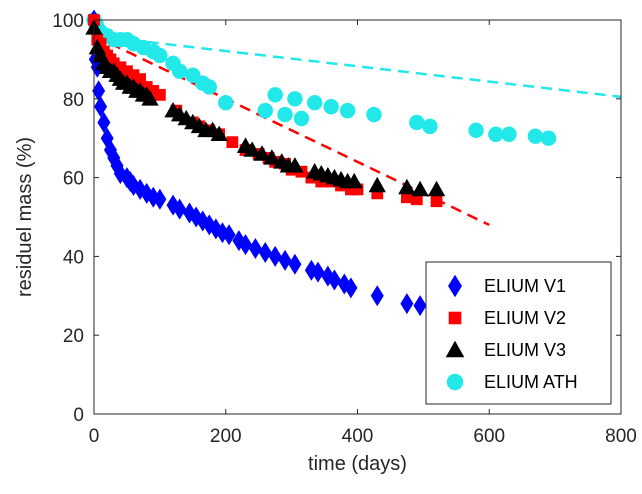 The width and height of the screenshot is (642, 494). What do you see at coordinates (489, 436) in the screenshot?
I see `x-tick-label: 600` at bounding box center [489, 436].